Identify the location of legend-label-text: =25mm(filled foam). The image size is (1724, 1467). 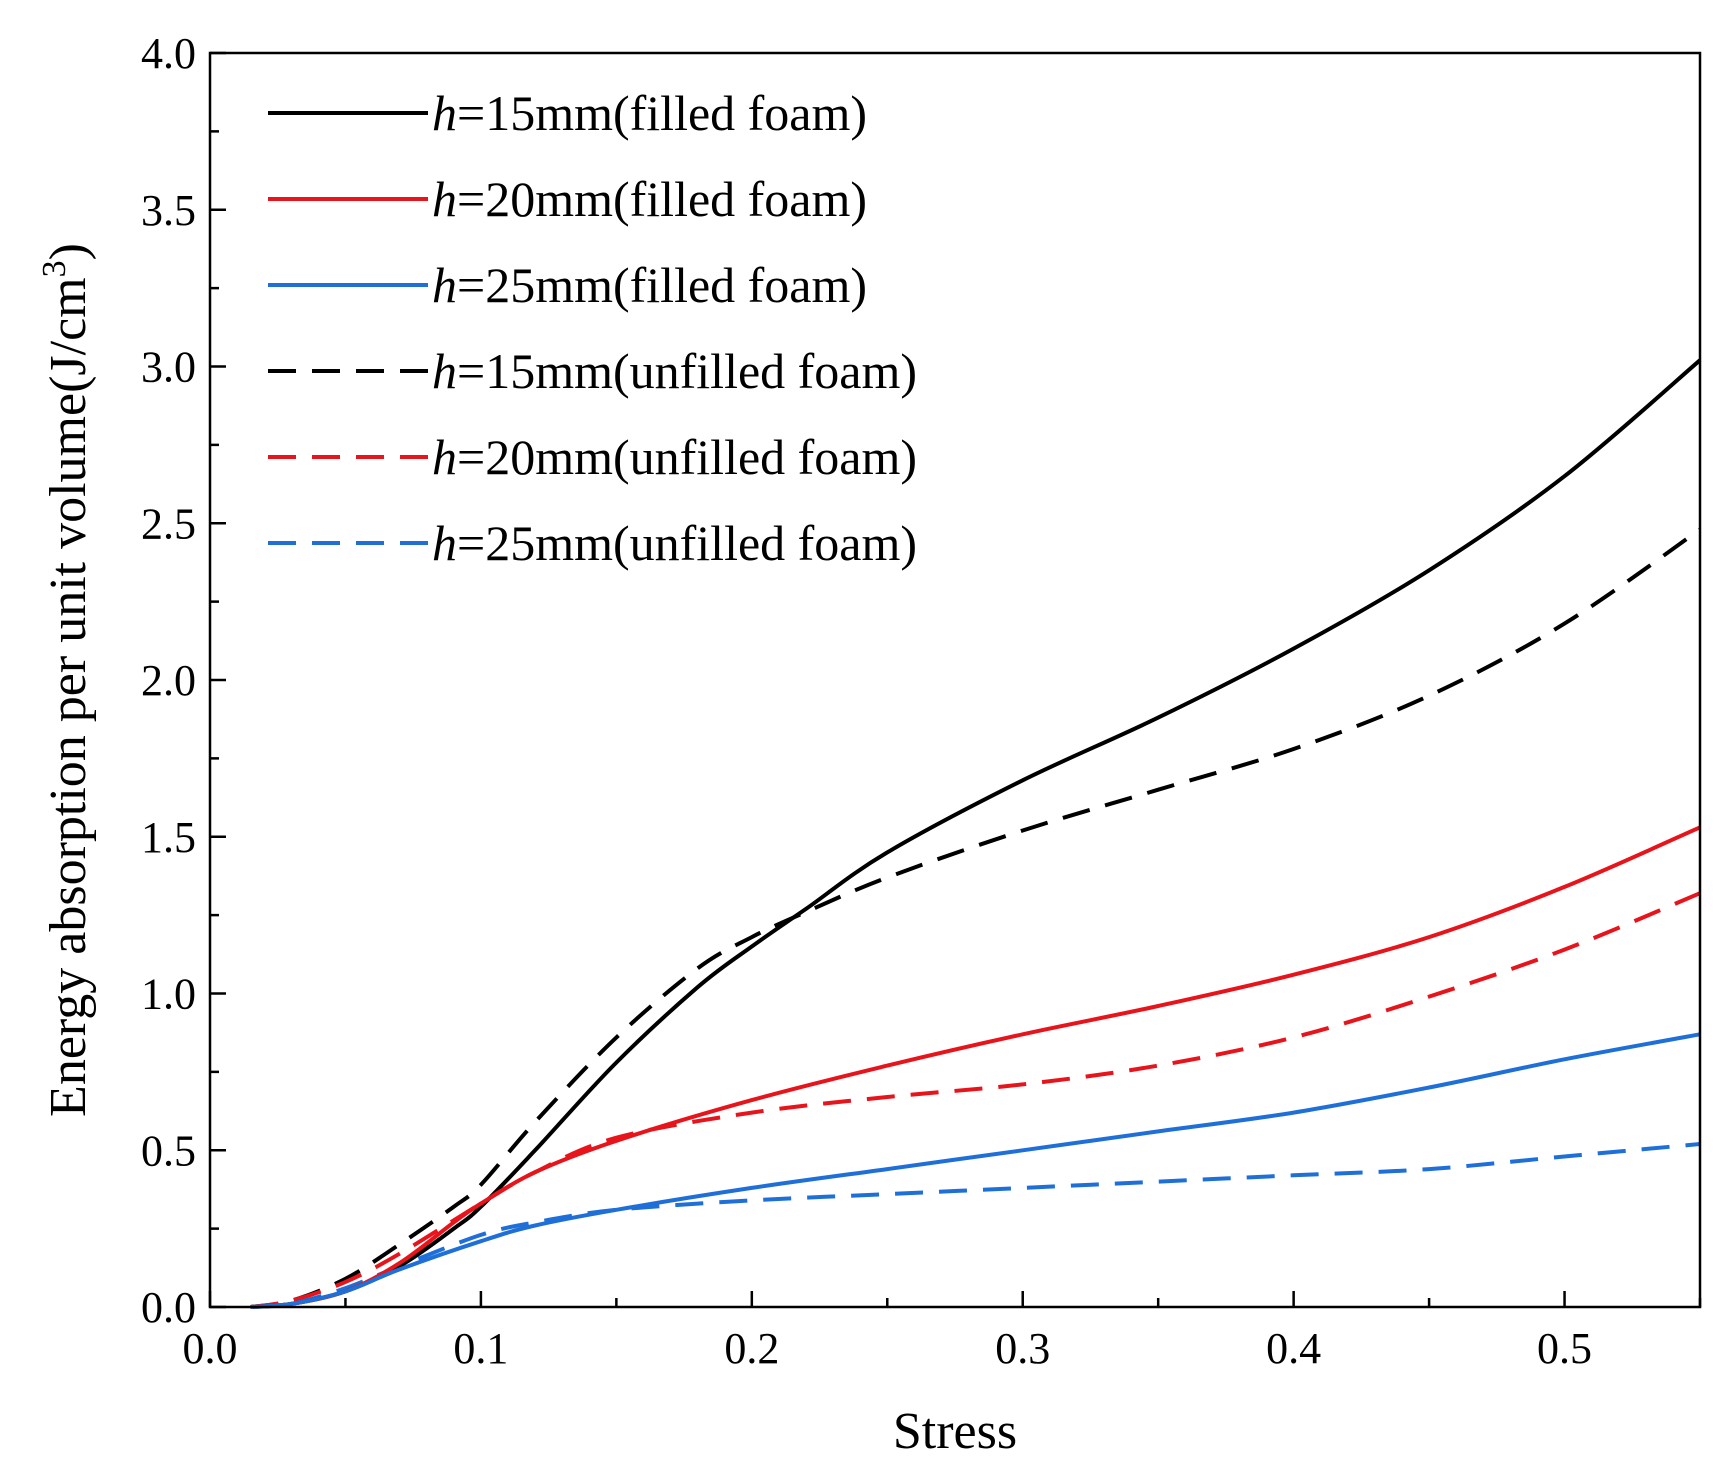
(662, 285).